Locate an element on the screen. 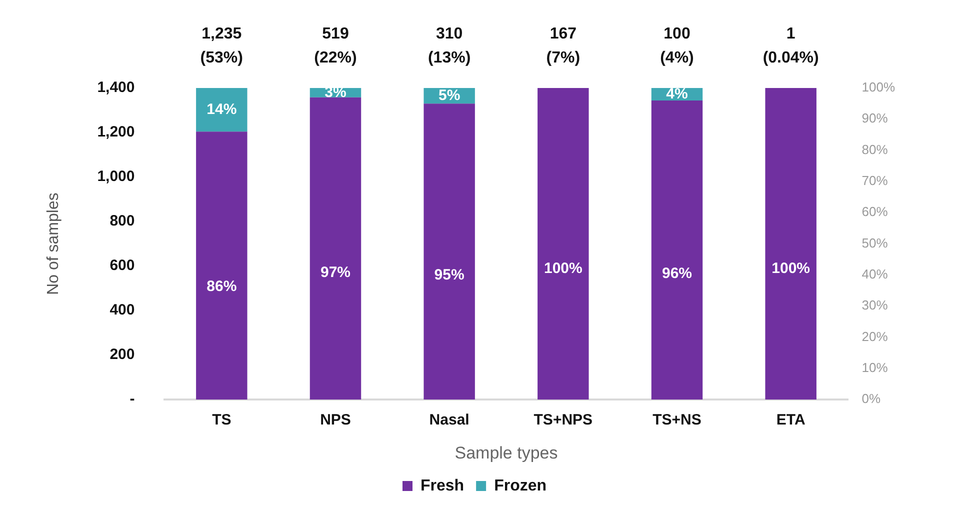  y2-tick-label: 60% is located at coordinates (875, 212).